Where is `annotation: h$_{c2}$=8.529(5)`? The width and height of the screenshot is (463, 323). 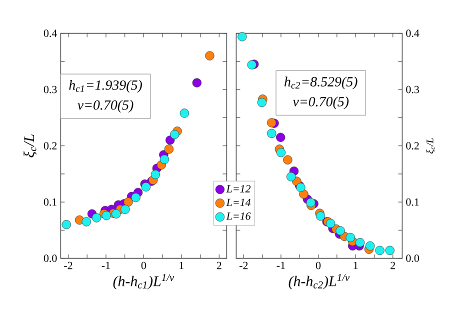
annotation: h$_{c2}$=8.529(5) is located at coordinates (321, 83).